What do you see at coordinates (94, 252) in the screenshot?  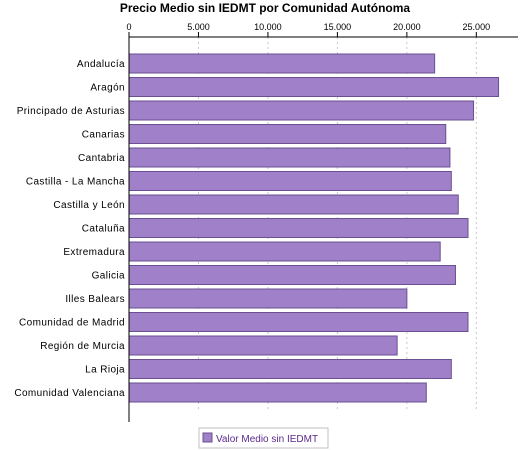 I see `category-label: Extremadura` at bounding box center [94, 252].